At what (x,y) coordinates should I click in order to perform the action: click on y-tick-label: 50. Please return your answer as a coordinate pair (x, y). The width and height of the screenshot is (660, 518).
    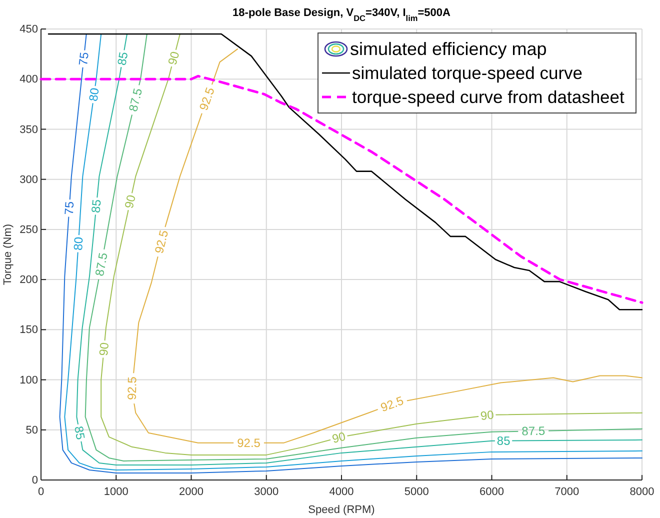
    Looking at the image, I should click on (32, 430).